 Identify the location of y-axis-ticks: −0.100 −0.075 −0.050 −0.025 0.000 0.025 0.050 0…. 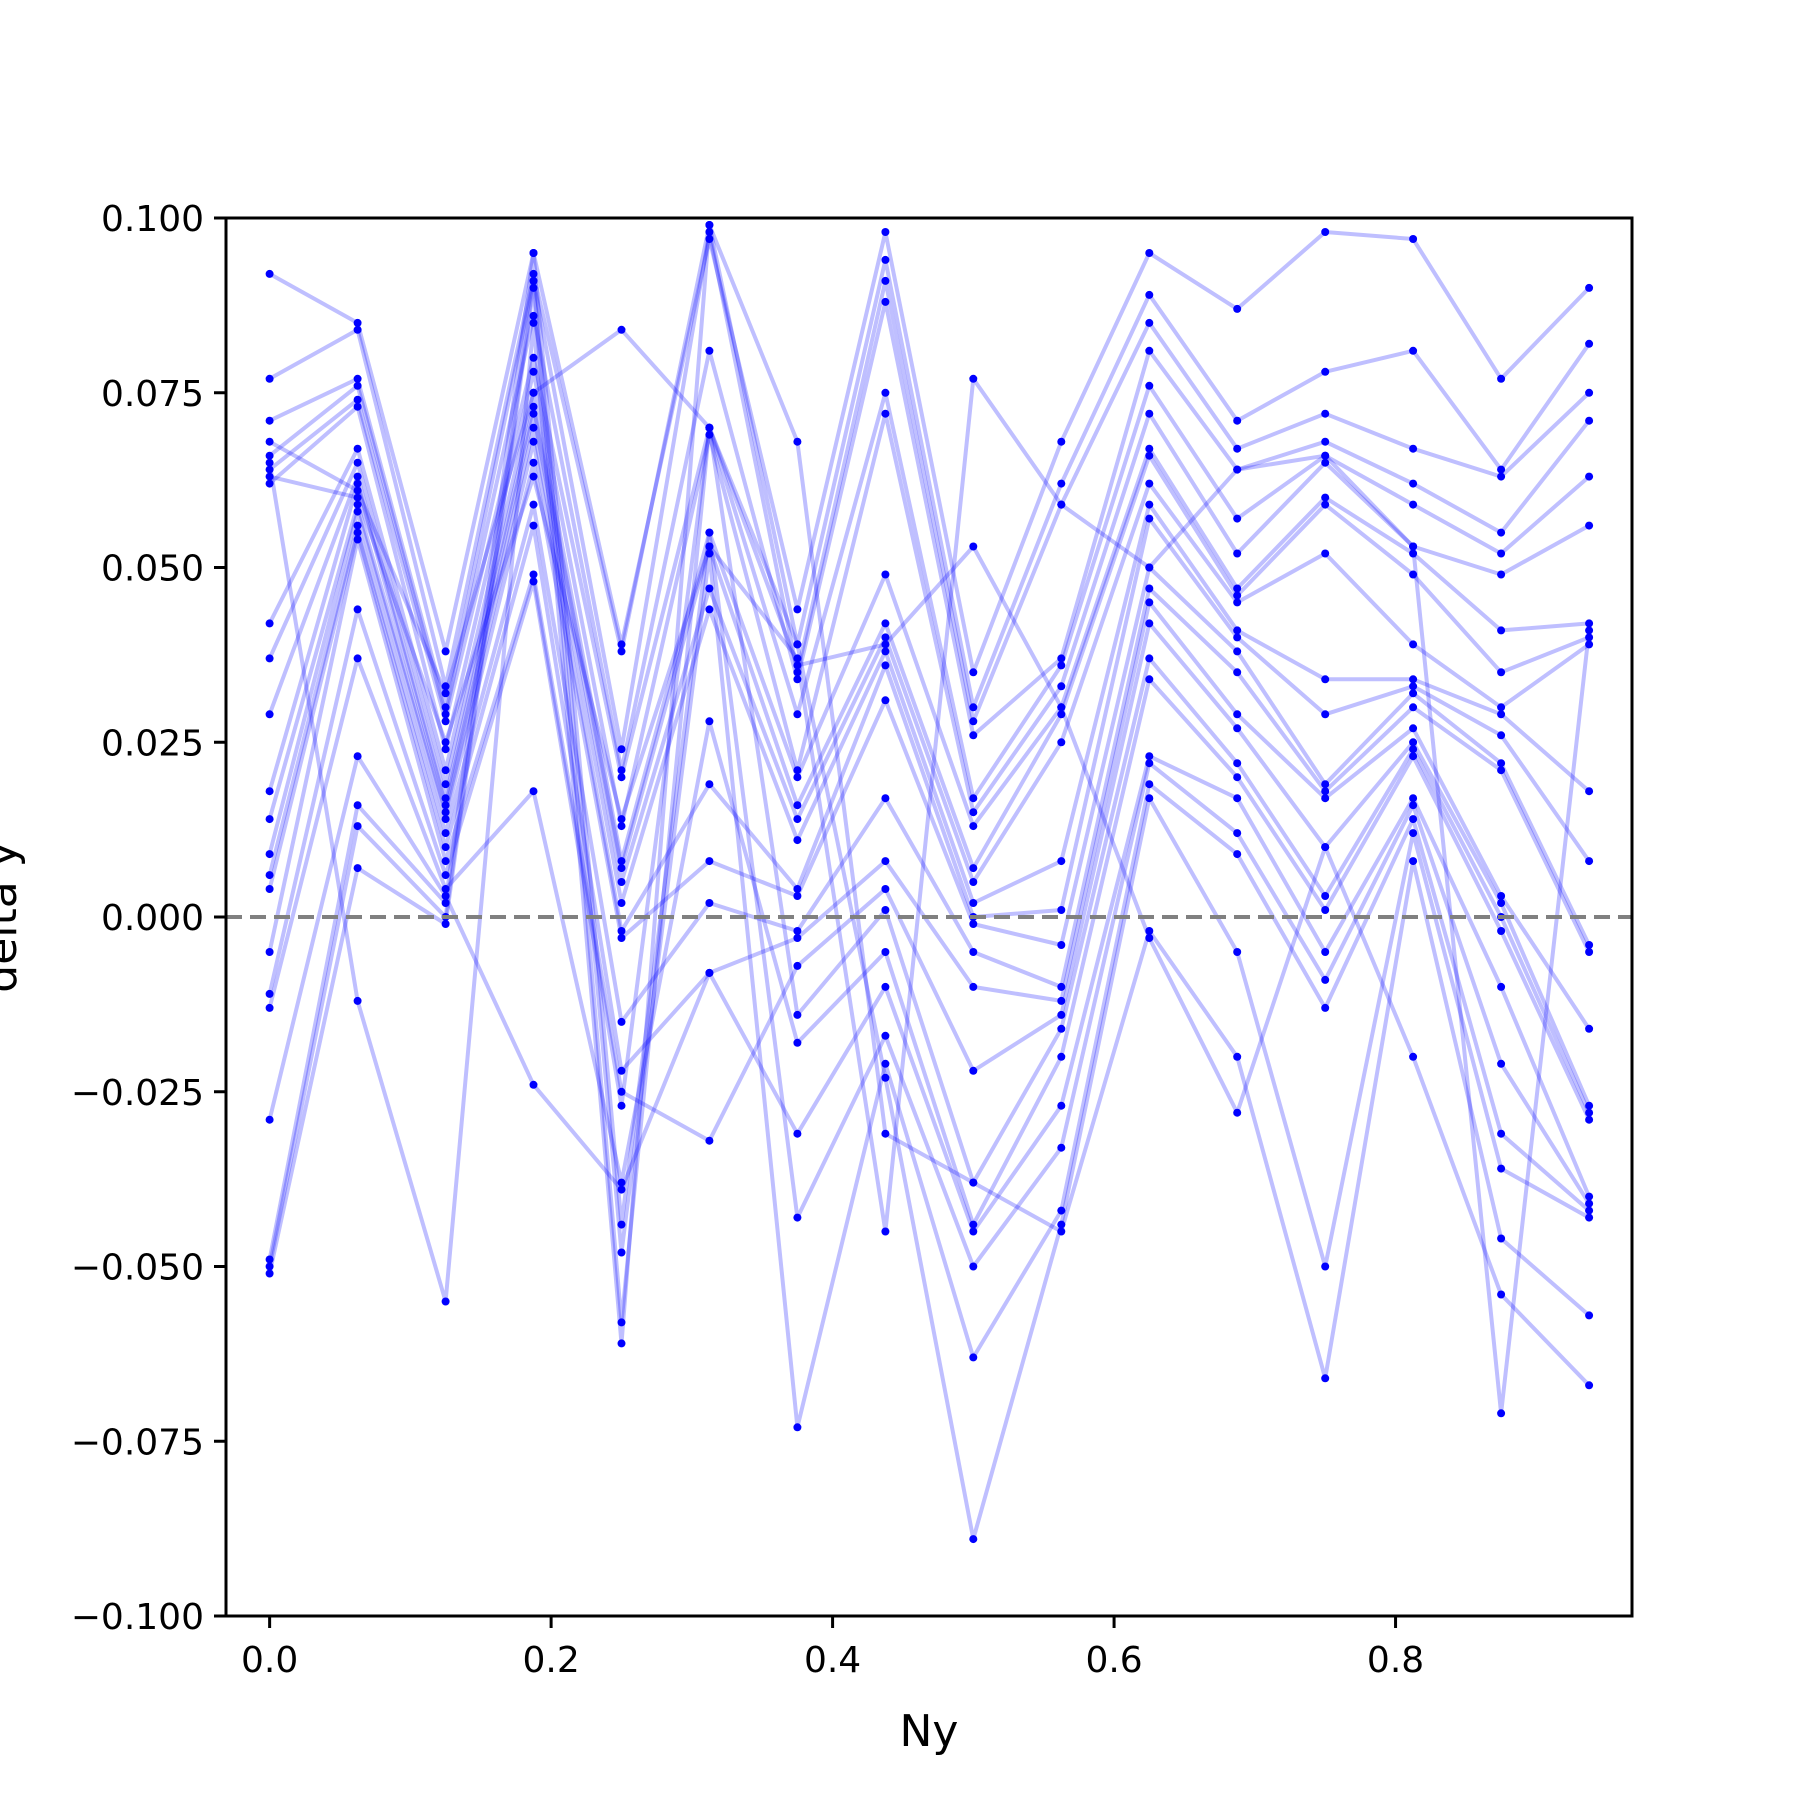
(148, 918).